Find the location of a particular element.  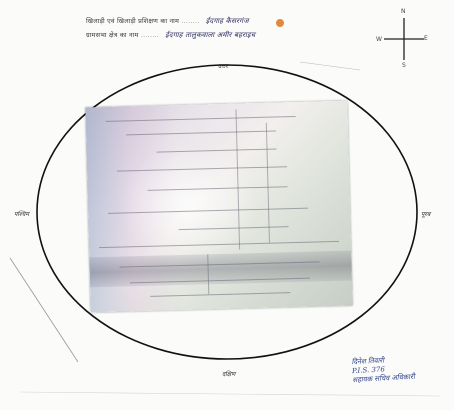

direction-south-label: दक्षिण is located at coordinates (229, 374).